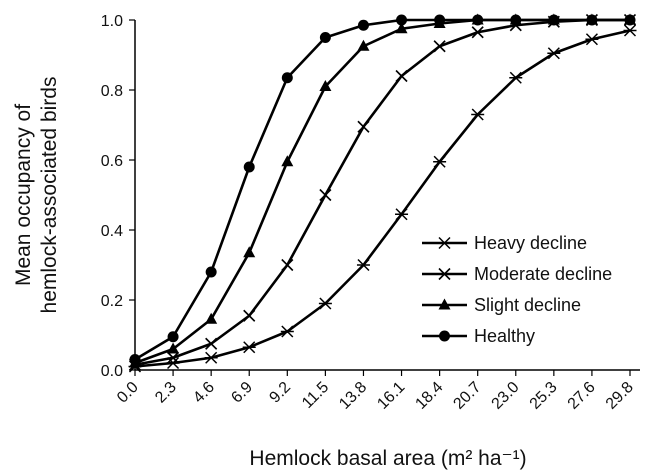  Describe the element at coordinates (112, 21) in the screenshot. I see `y-tick-label: 1.0` at that location.